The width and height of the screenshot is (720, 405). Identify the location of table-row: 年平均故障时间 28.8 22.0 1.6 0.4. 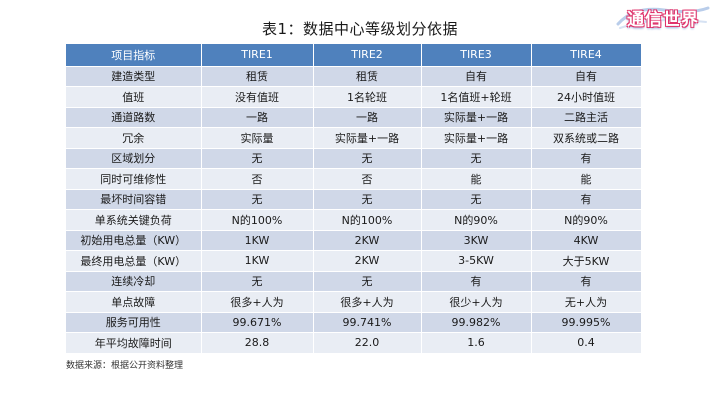
(354, 343).